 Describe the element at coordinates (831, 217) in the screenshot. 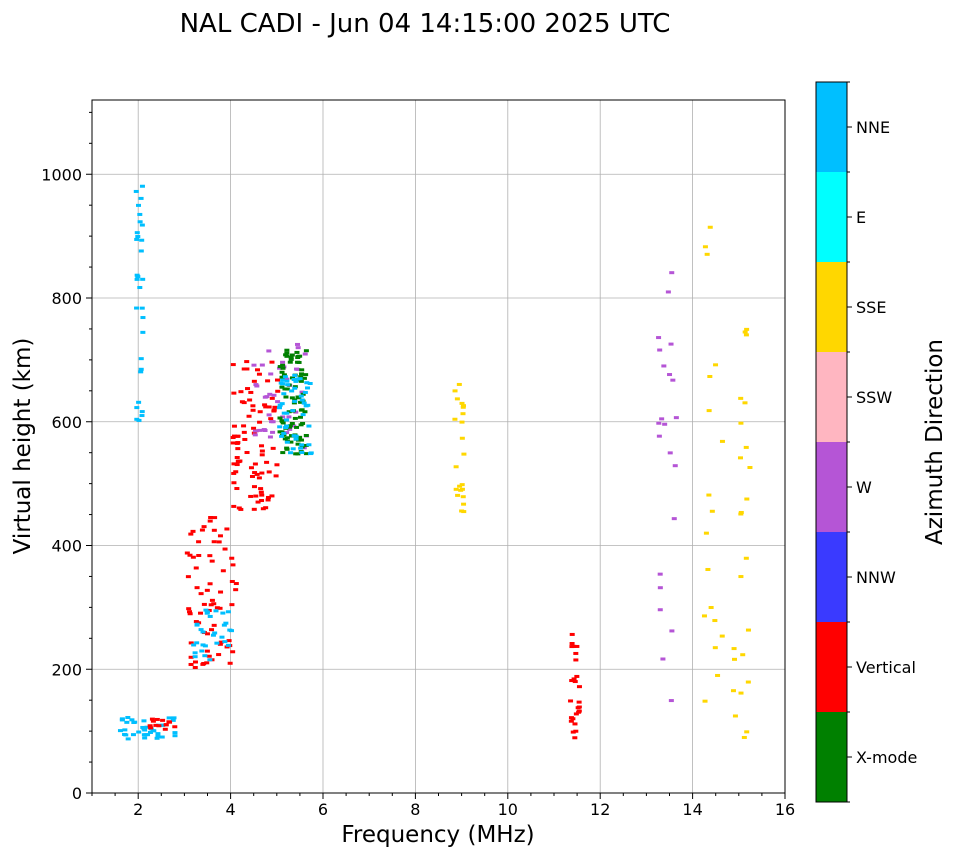

I see `colorbar-segment` at that location.